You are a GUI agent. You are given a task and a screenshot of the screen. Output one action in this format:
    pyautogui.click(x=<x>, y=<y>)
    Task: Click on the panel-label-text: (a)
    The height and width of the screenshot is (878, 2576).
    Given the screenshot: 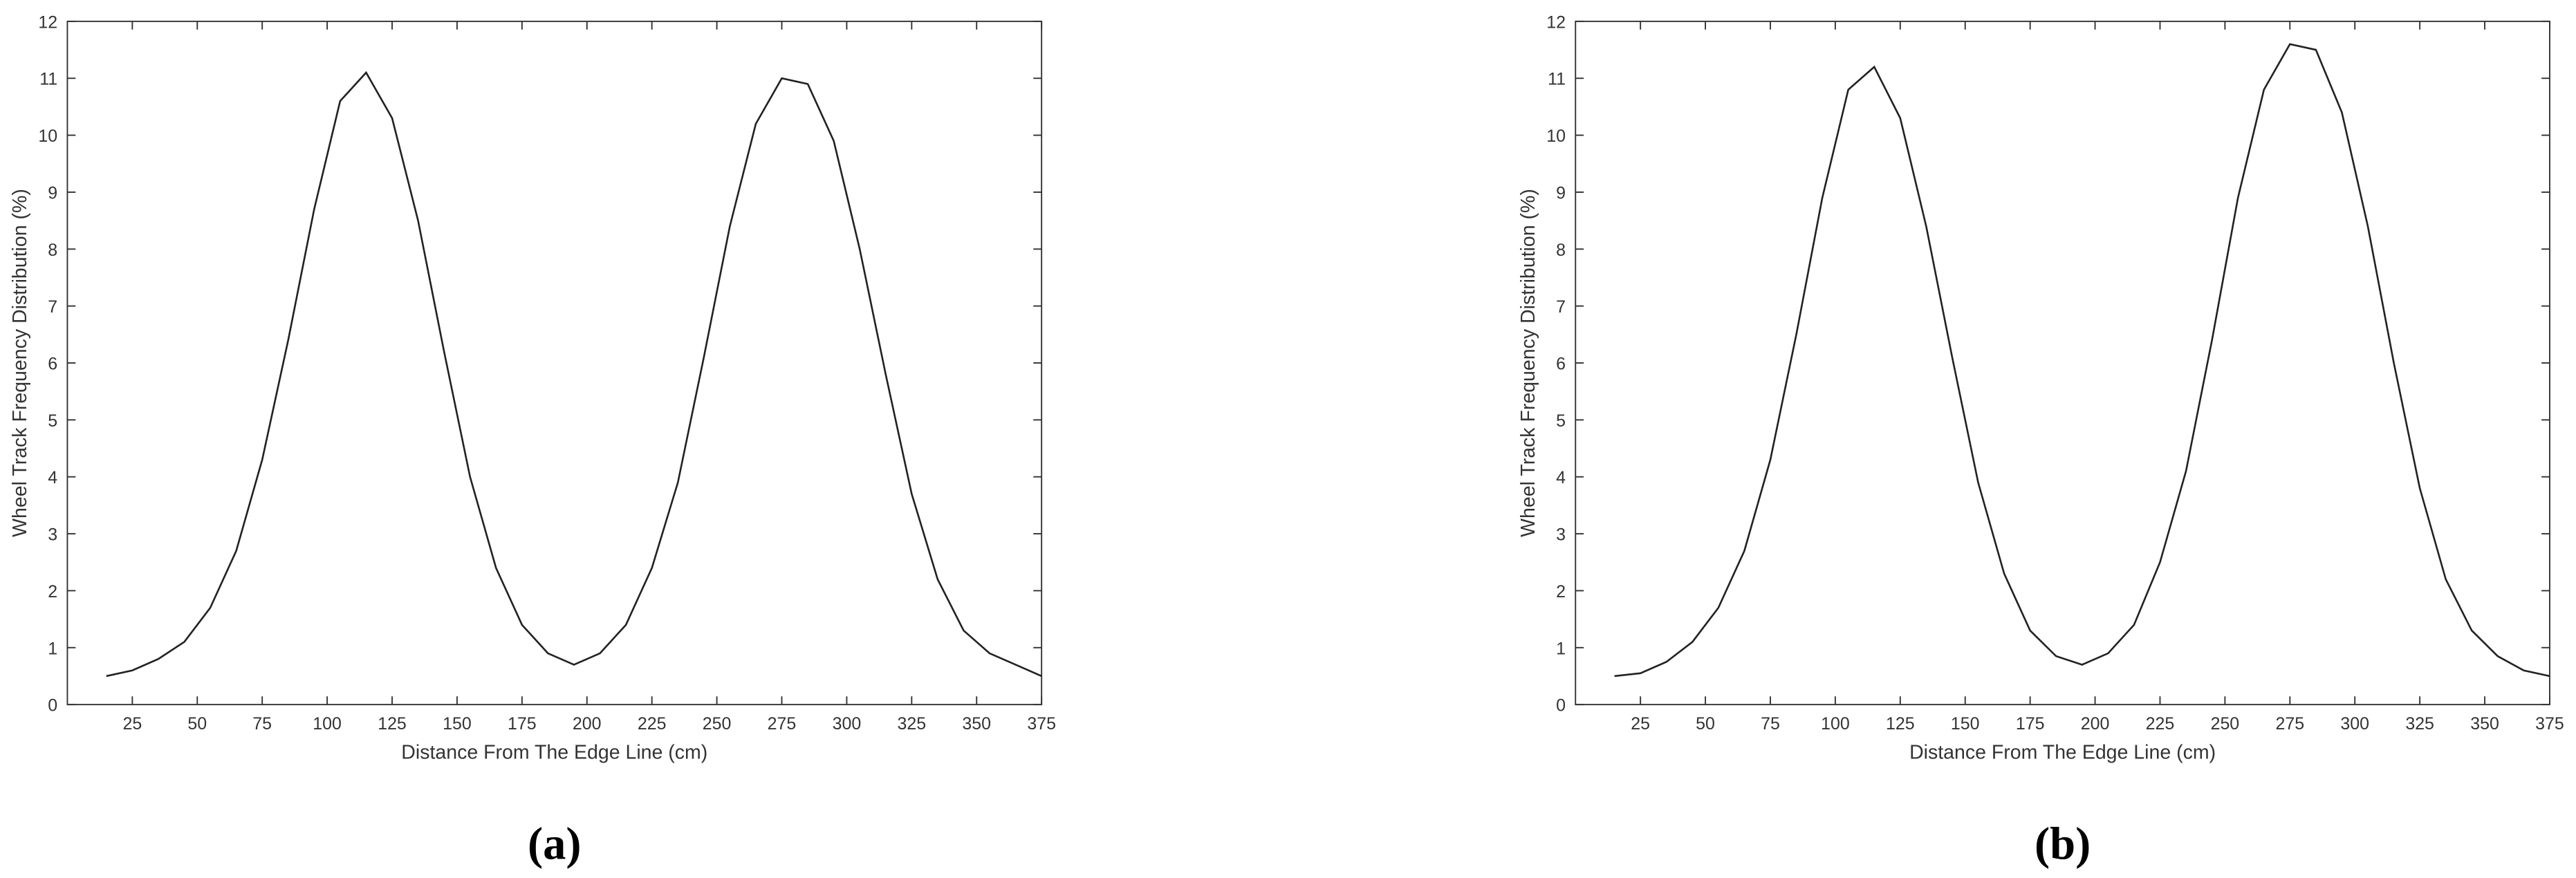 What is the action you would take?
    pyautogui.click(x=555, y=844)
    